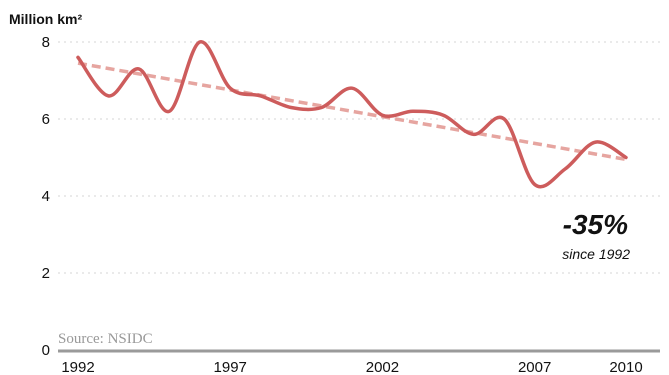  Describe the element at coordinates (534, 367) in the screenshot. I see `x-tick-label: 2007` at that location.